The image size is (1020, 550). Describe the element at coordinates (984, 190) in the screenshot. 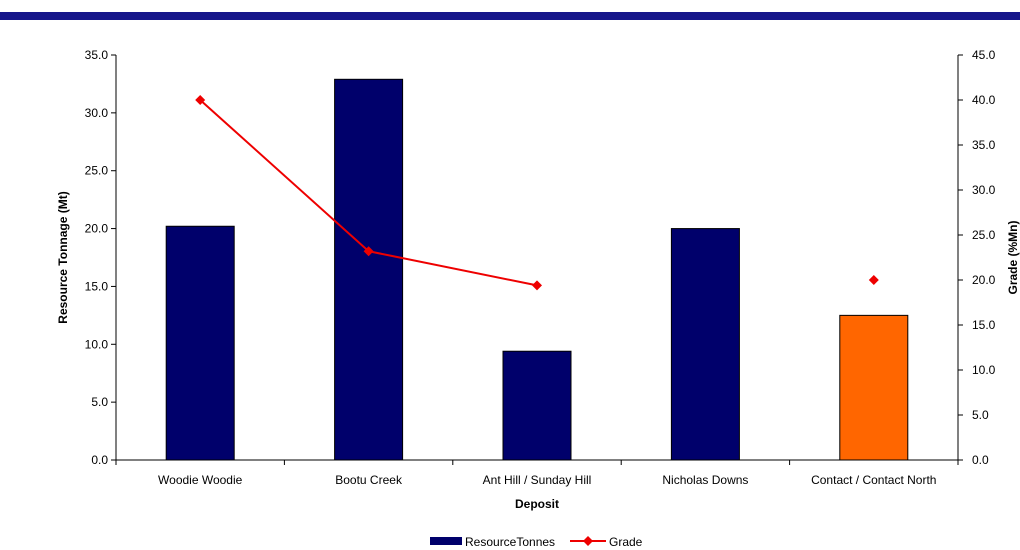

I see `right-y-tick-label: 30.0` at that location.